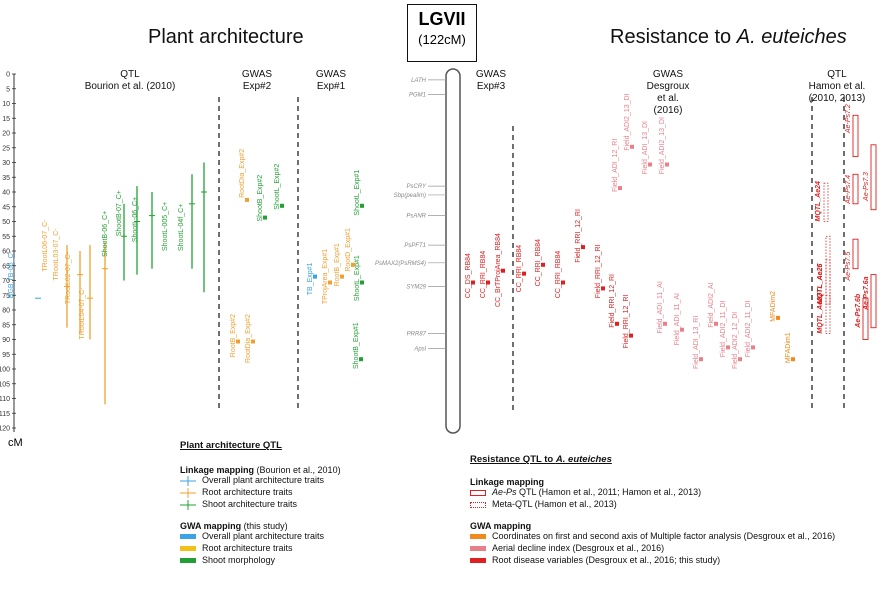  Describe the element at coordinates (211, 526) in the screenshot. I see `legend-left-gwa-bold: GWA mapping` at that location.